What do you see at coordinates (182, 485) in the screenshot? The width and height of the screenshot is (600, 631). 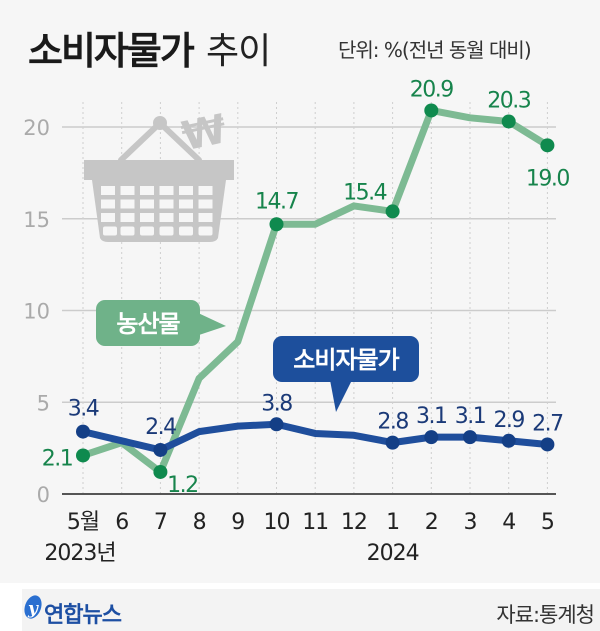 I see `data-label: 1.2` at bounding box center [182, 485].